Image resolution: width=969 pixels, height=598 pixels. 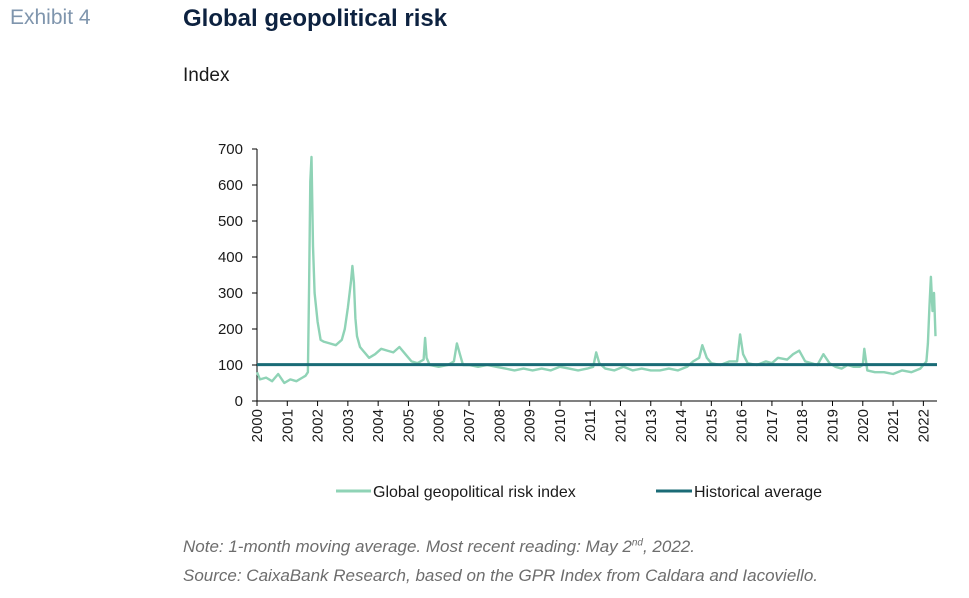 I want to click on y-axis-unit-label: Index, so click(x=206, y=75).